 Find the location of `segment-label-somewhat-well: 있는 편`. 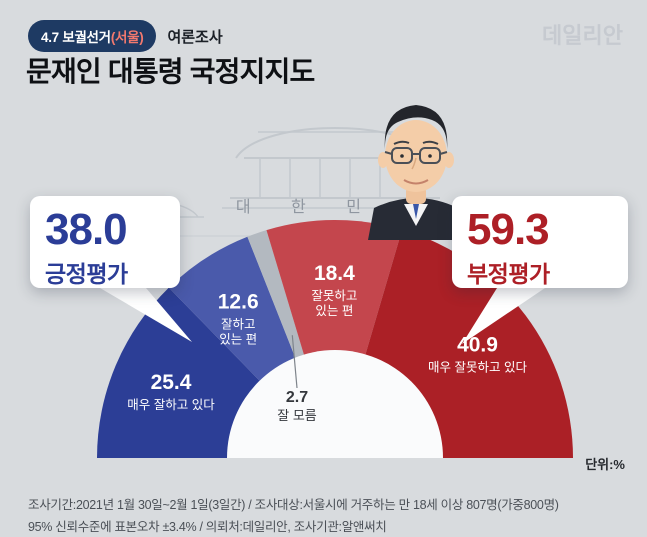

segment-label-somewhat-well: 있는 편 is located at coordinates (238, 340).